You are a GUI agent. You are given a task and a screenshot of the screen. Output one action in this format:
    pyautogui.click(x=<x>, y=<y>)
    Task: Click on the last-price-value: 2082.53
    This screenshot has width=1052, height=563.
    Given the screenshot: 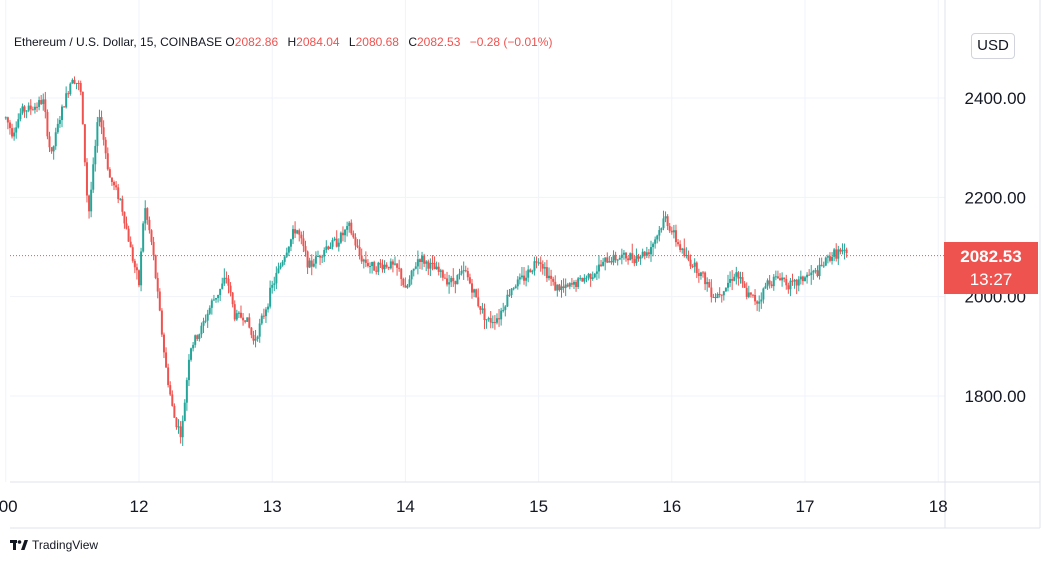 What is the action you would take?
    pyautogui.click(x=991, y=256)
    